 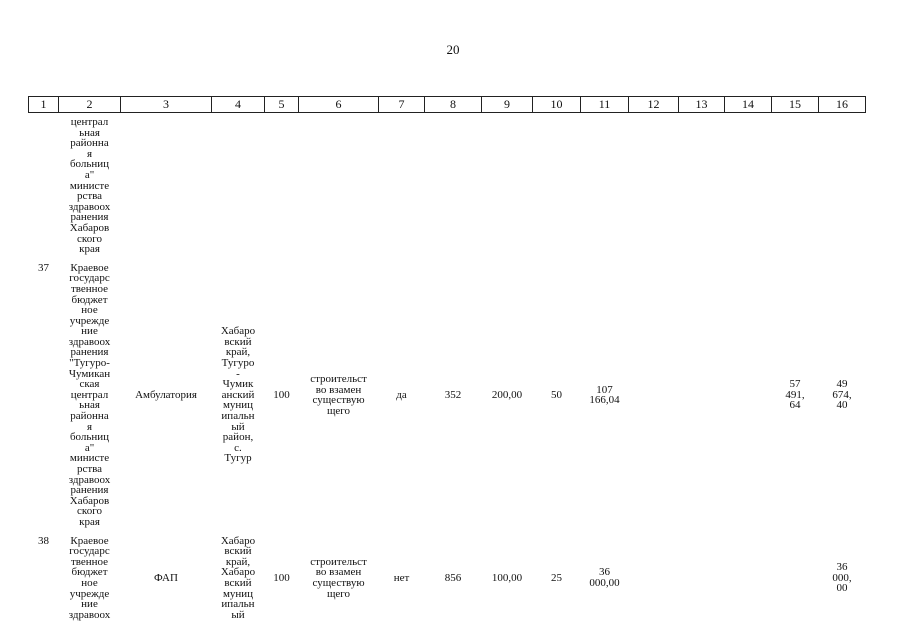 I want to click on cell-text: строительст, so click(x=338, y=561).